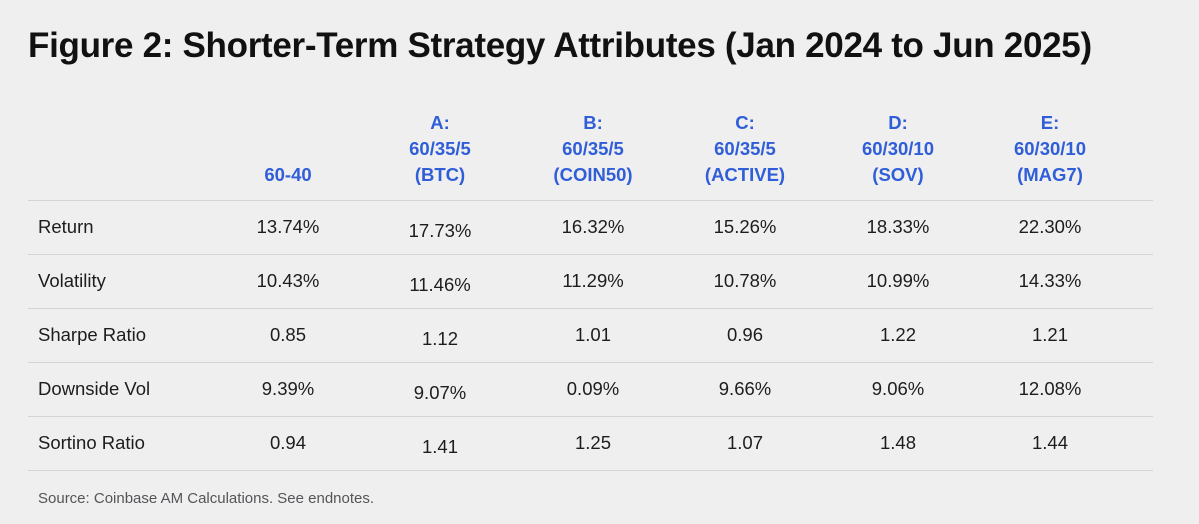 The height and width of the screenshot is (524, 1199). What do you see at coordinates (1049, 442) in the screenshot?
I see `table-cell: 1.44` at bounding box center [1049, 442].